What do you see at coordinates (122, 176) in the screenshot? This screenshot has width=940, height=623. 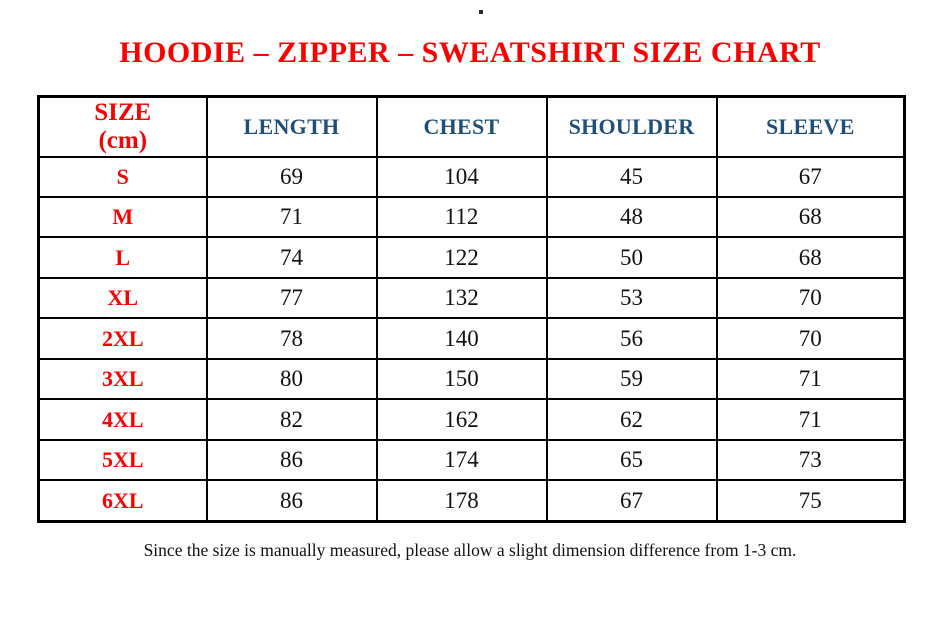 I see `size-label: S` at bounding box center [122, 176].